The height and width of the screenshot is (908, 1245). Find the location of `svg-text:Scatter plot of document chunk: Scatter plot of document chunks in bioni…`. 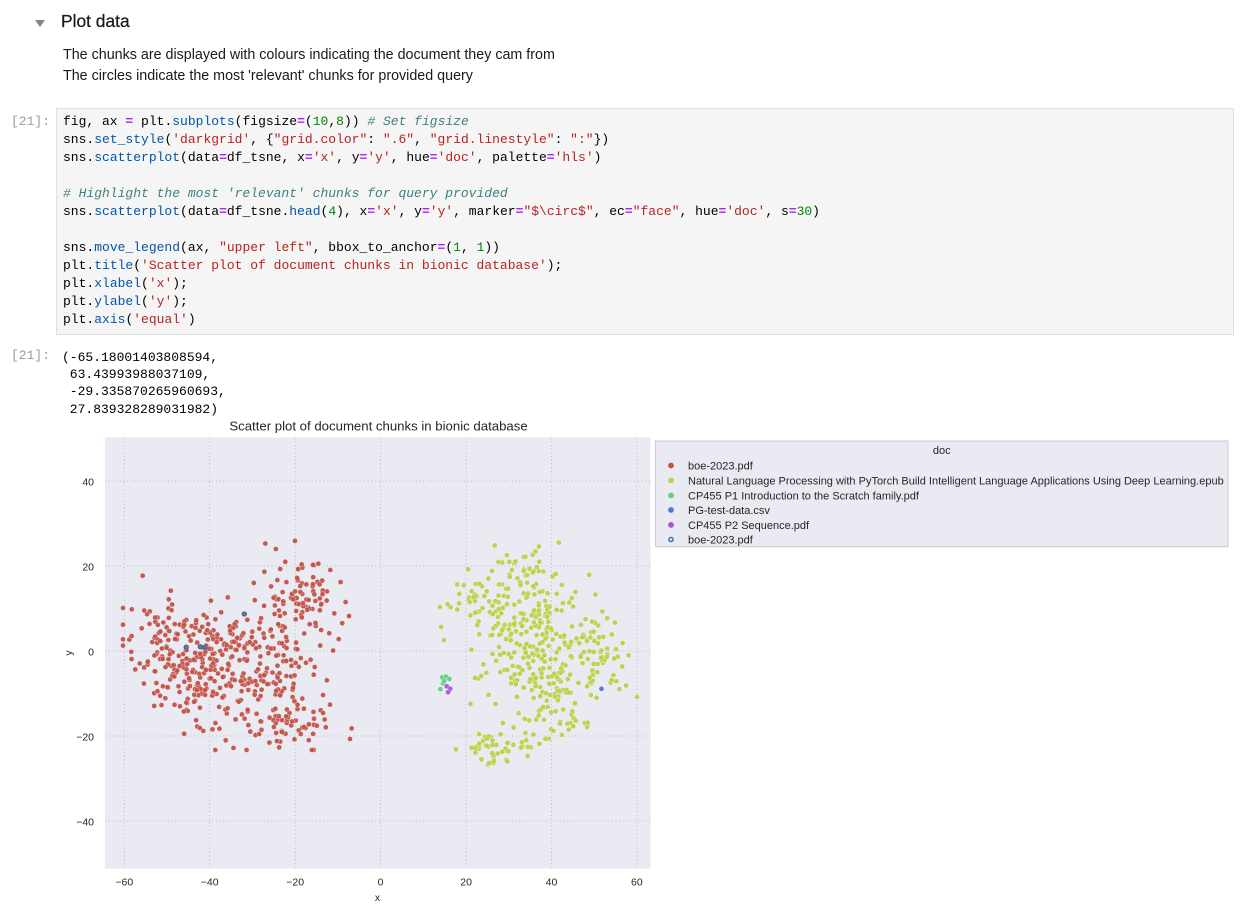

svg-text:Scatter plot of document chunk: Scatter plot of document chunks in bioni… is located at coordinates (378, 426).